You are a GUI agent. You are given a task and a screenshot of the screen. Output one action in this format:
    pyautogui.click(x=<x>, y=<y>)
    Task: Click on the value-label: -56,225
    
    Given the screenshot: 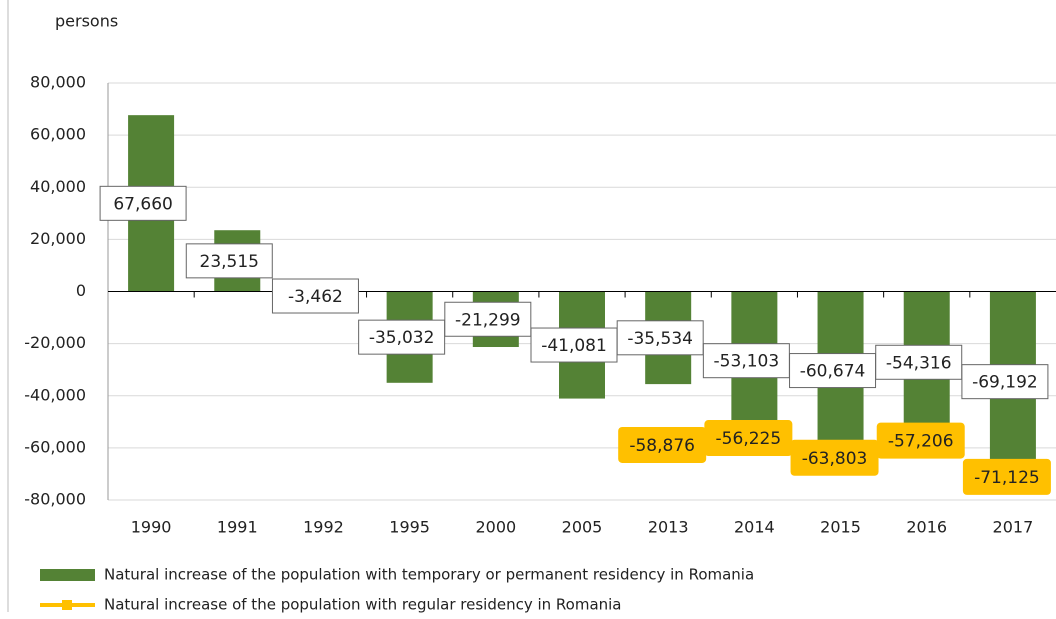 What is the action you would take?
    pyautogui.click(x=749, y=439)
    